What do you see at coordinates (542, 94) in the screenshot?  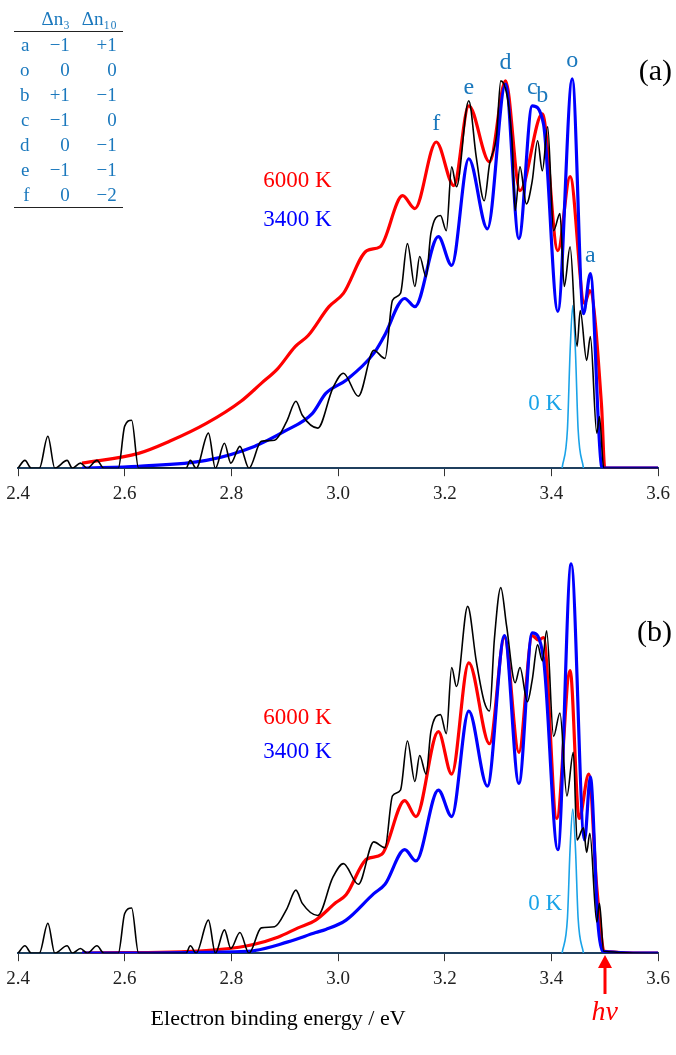 I see `annotation: b` at bounding box center [542, 94].